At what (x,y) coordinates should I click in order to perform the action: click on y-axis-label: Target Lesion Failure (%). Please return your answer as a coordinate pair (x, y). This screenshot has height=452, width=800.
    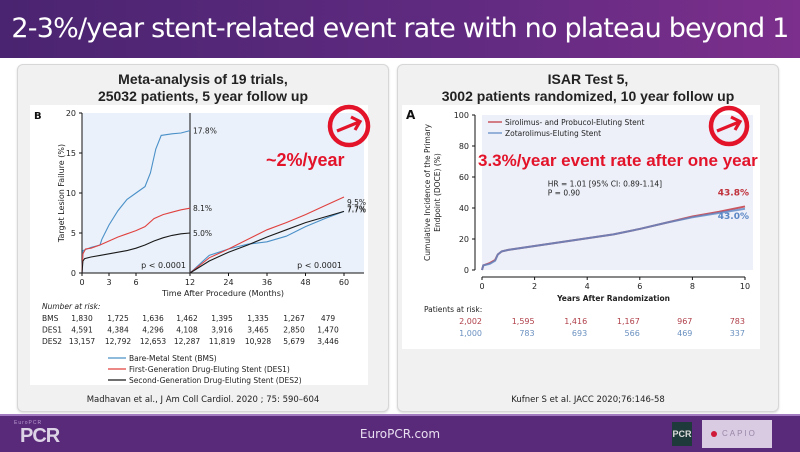
    Looking at the image, I should click on (61, 193).